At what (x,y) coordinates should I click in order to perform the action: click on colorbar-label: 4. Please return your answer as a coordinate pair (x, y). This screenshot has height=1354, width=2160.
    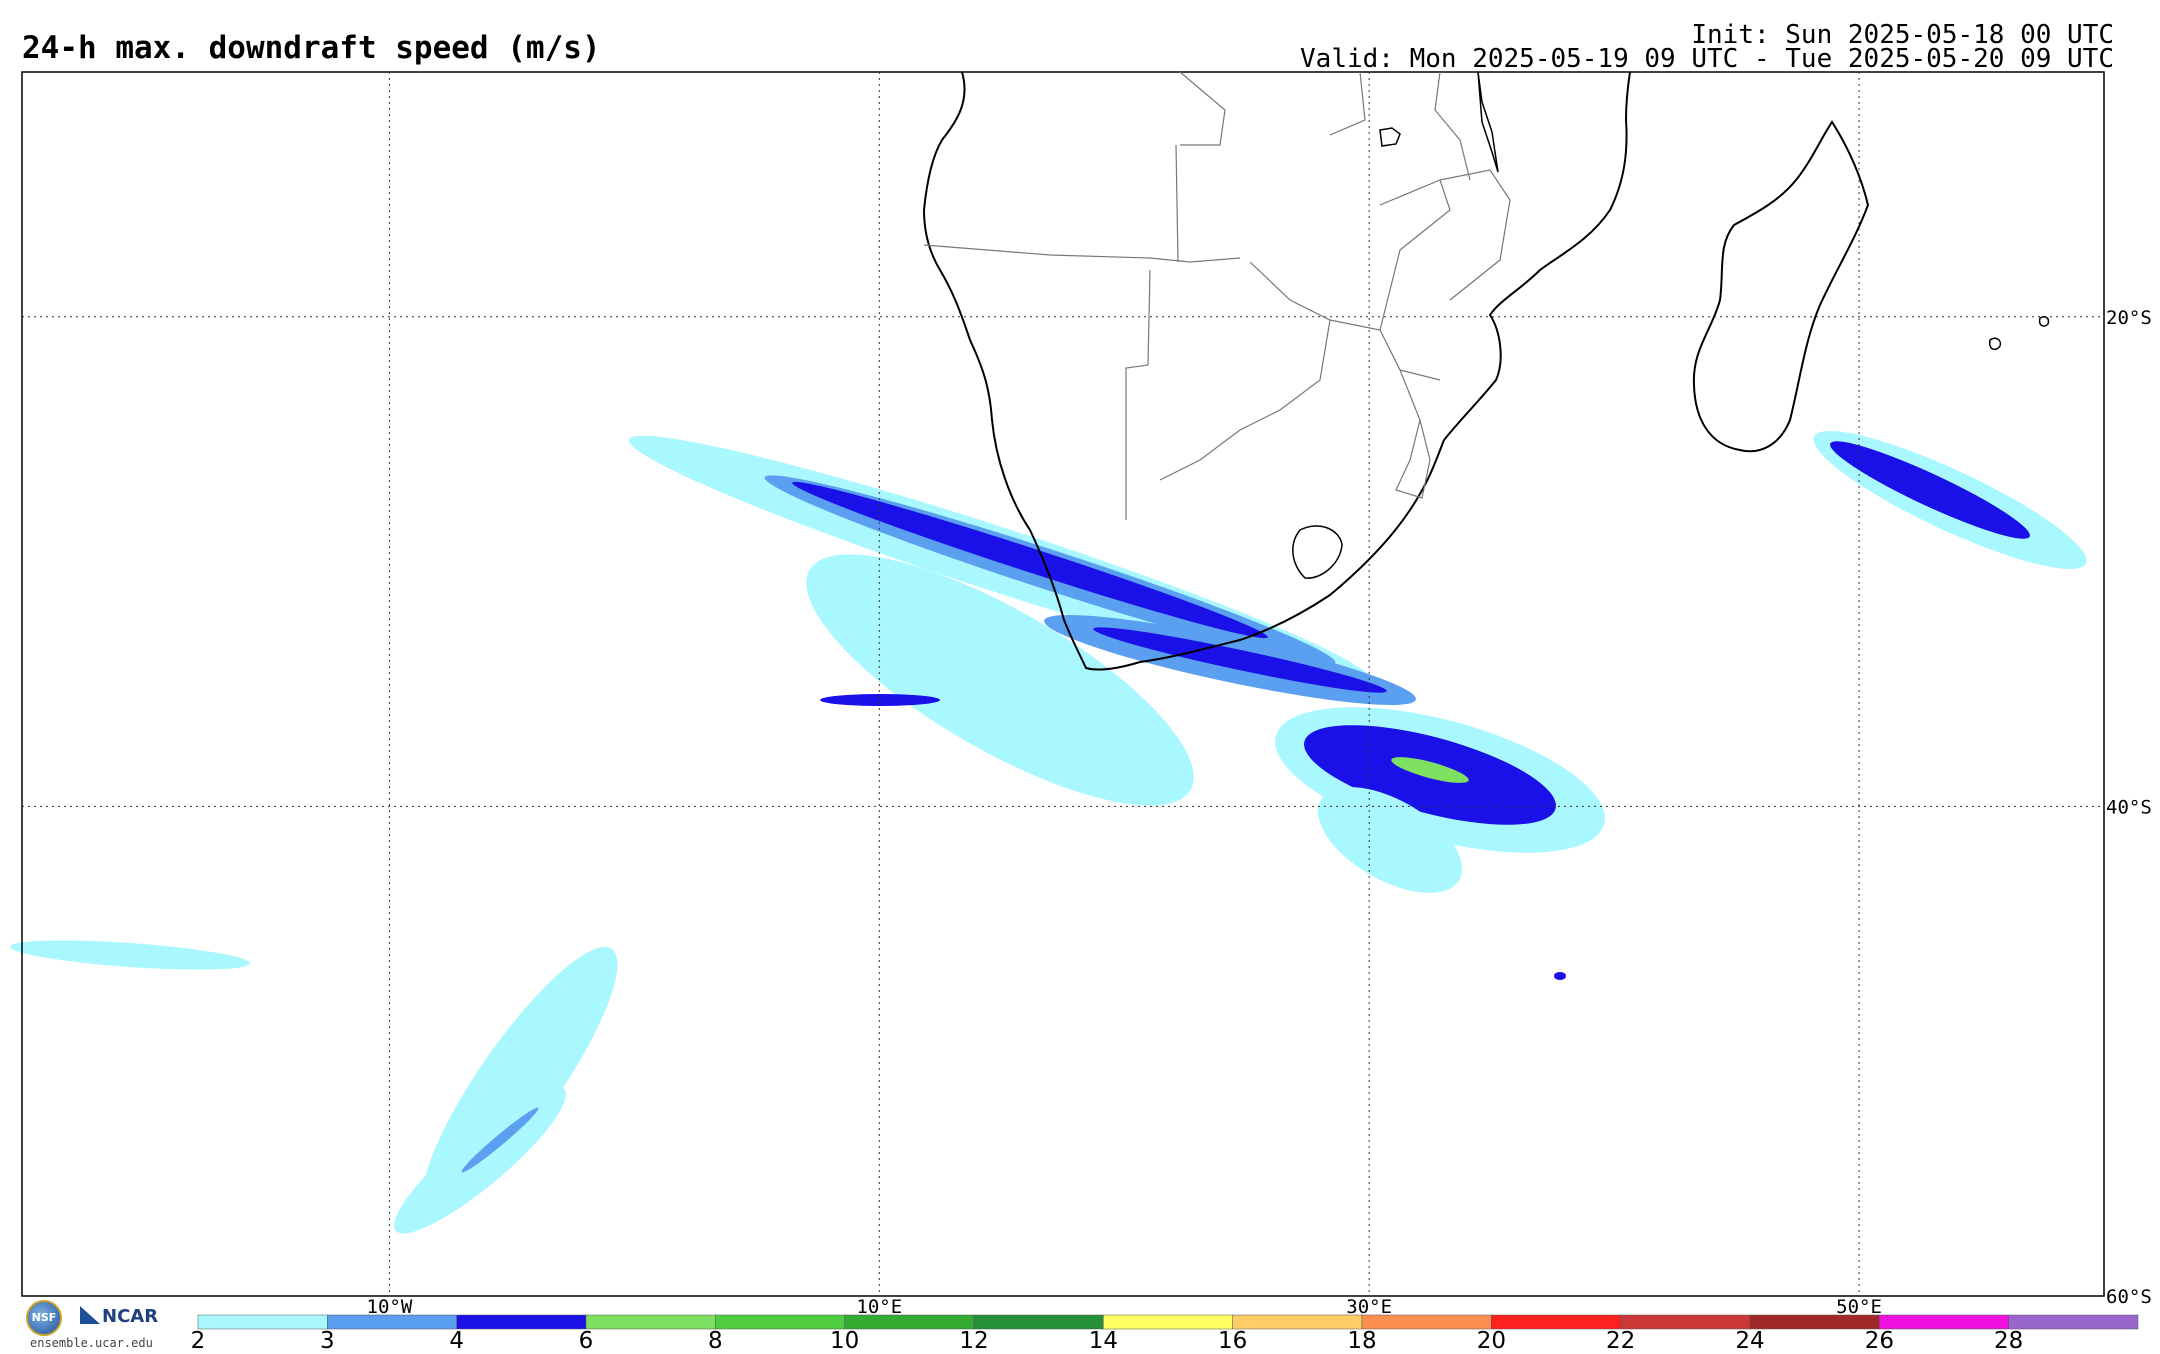
    Looking at the image, I should click on (456, 1341).